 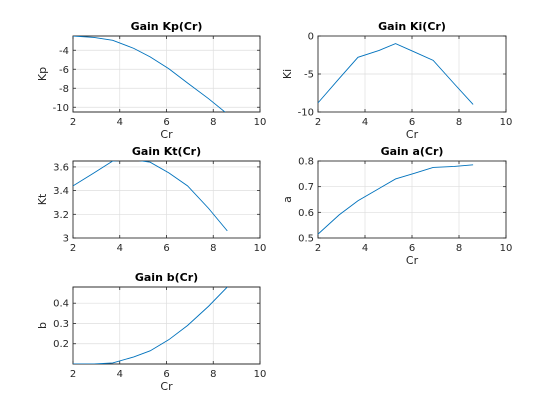 I want to click on y-axis-label: a, so click(x=287, y=199).